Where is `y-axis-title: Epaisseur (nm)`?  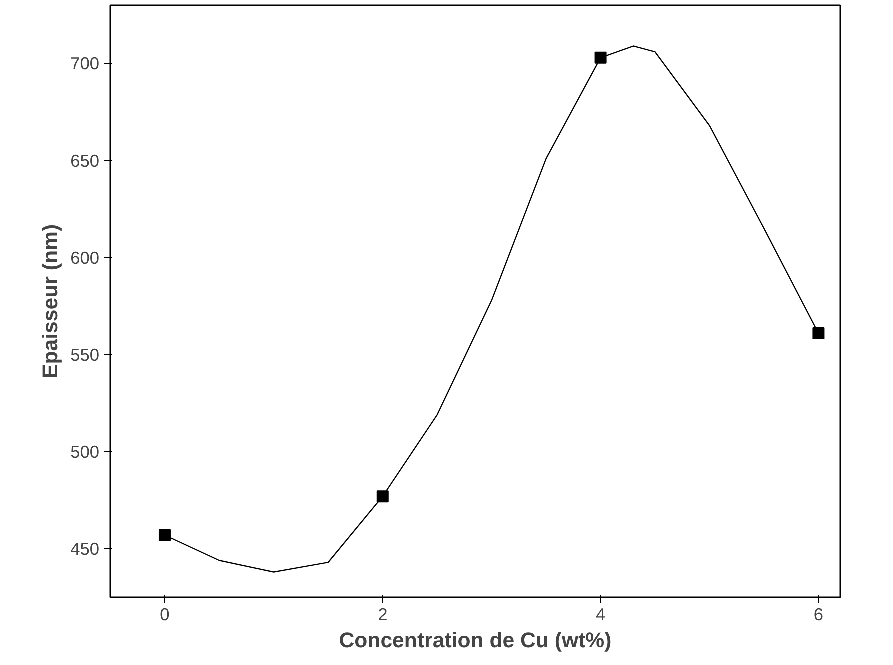
y-axis-title: Epaisseur (nm) is located at coordinates (50, 301).